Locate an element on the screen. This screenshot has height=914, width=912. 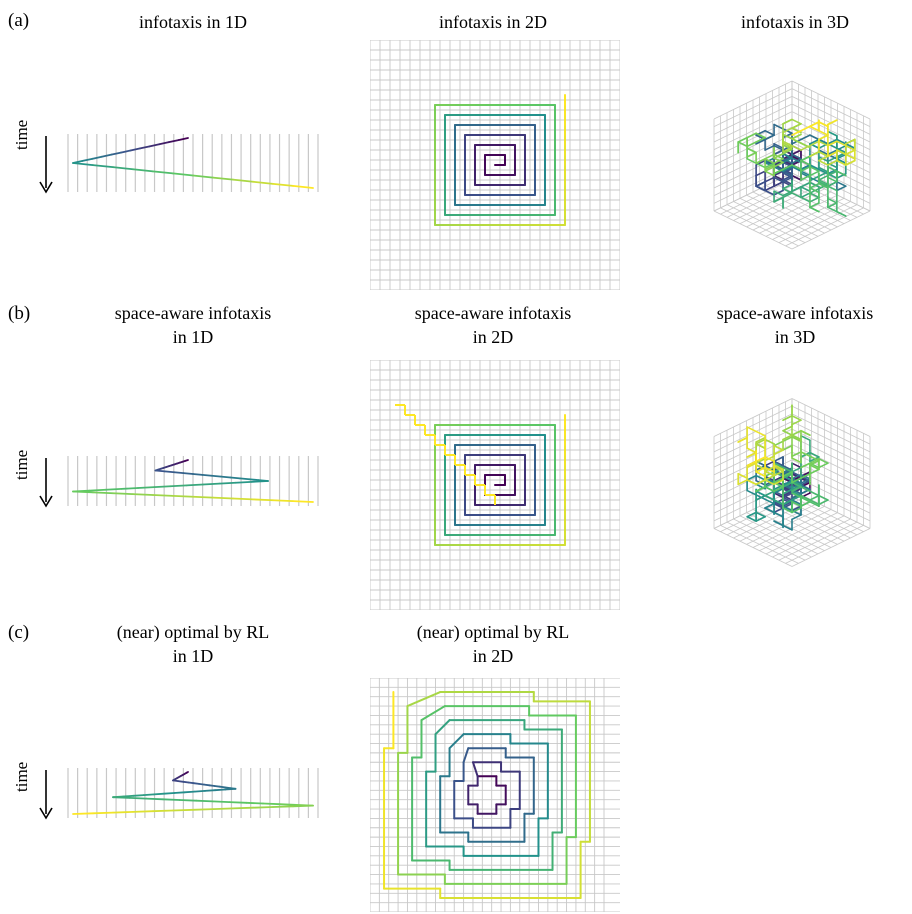
trajectory-3d-b is located at coordinates (792, 482).